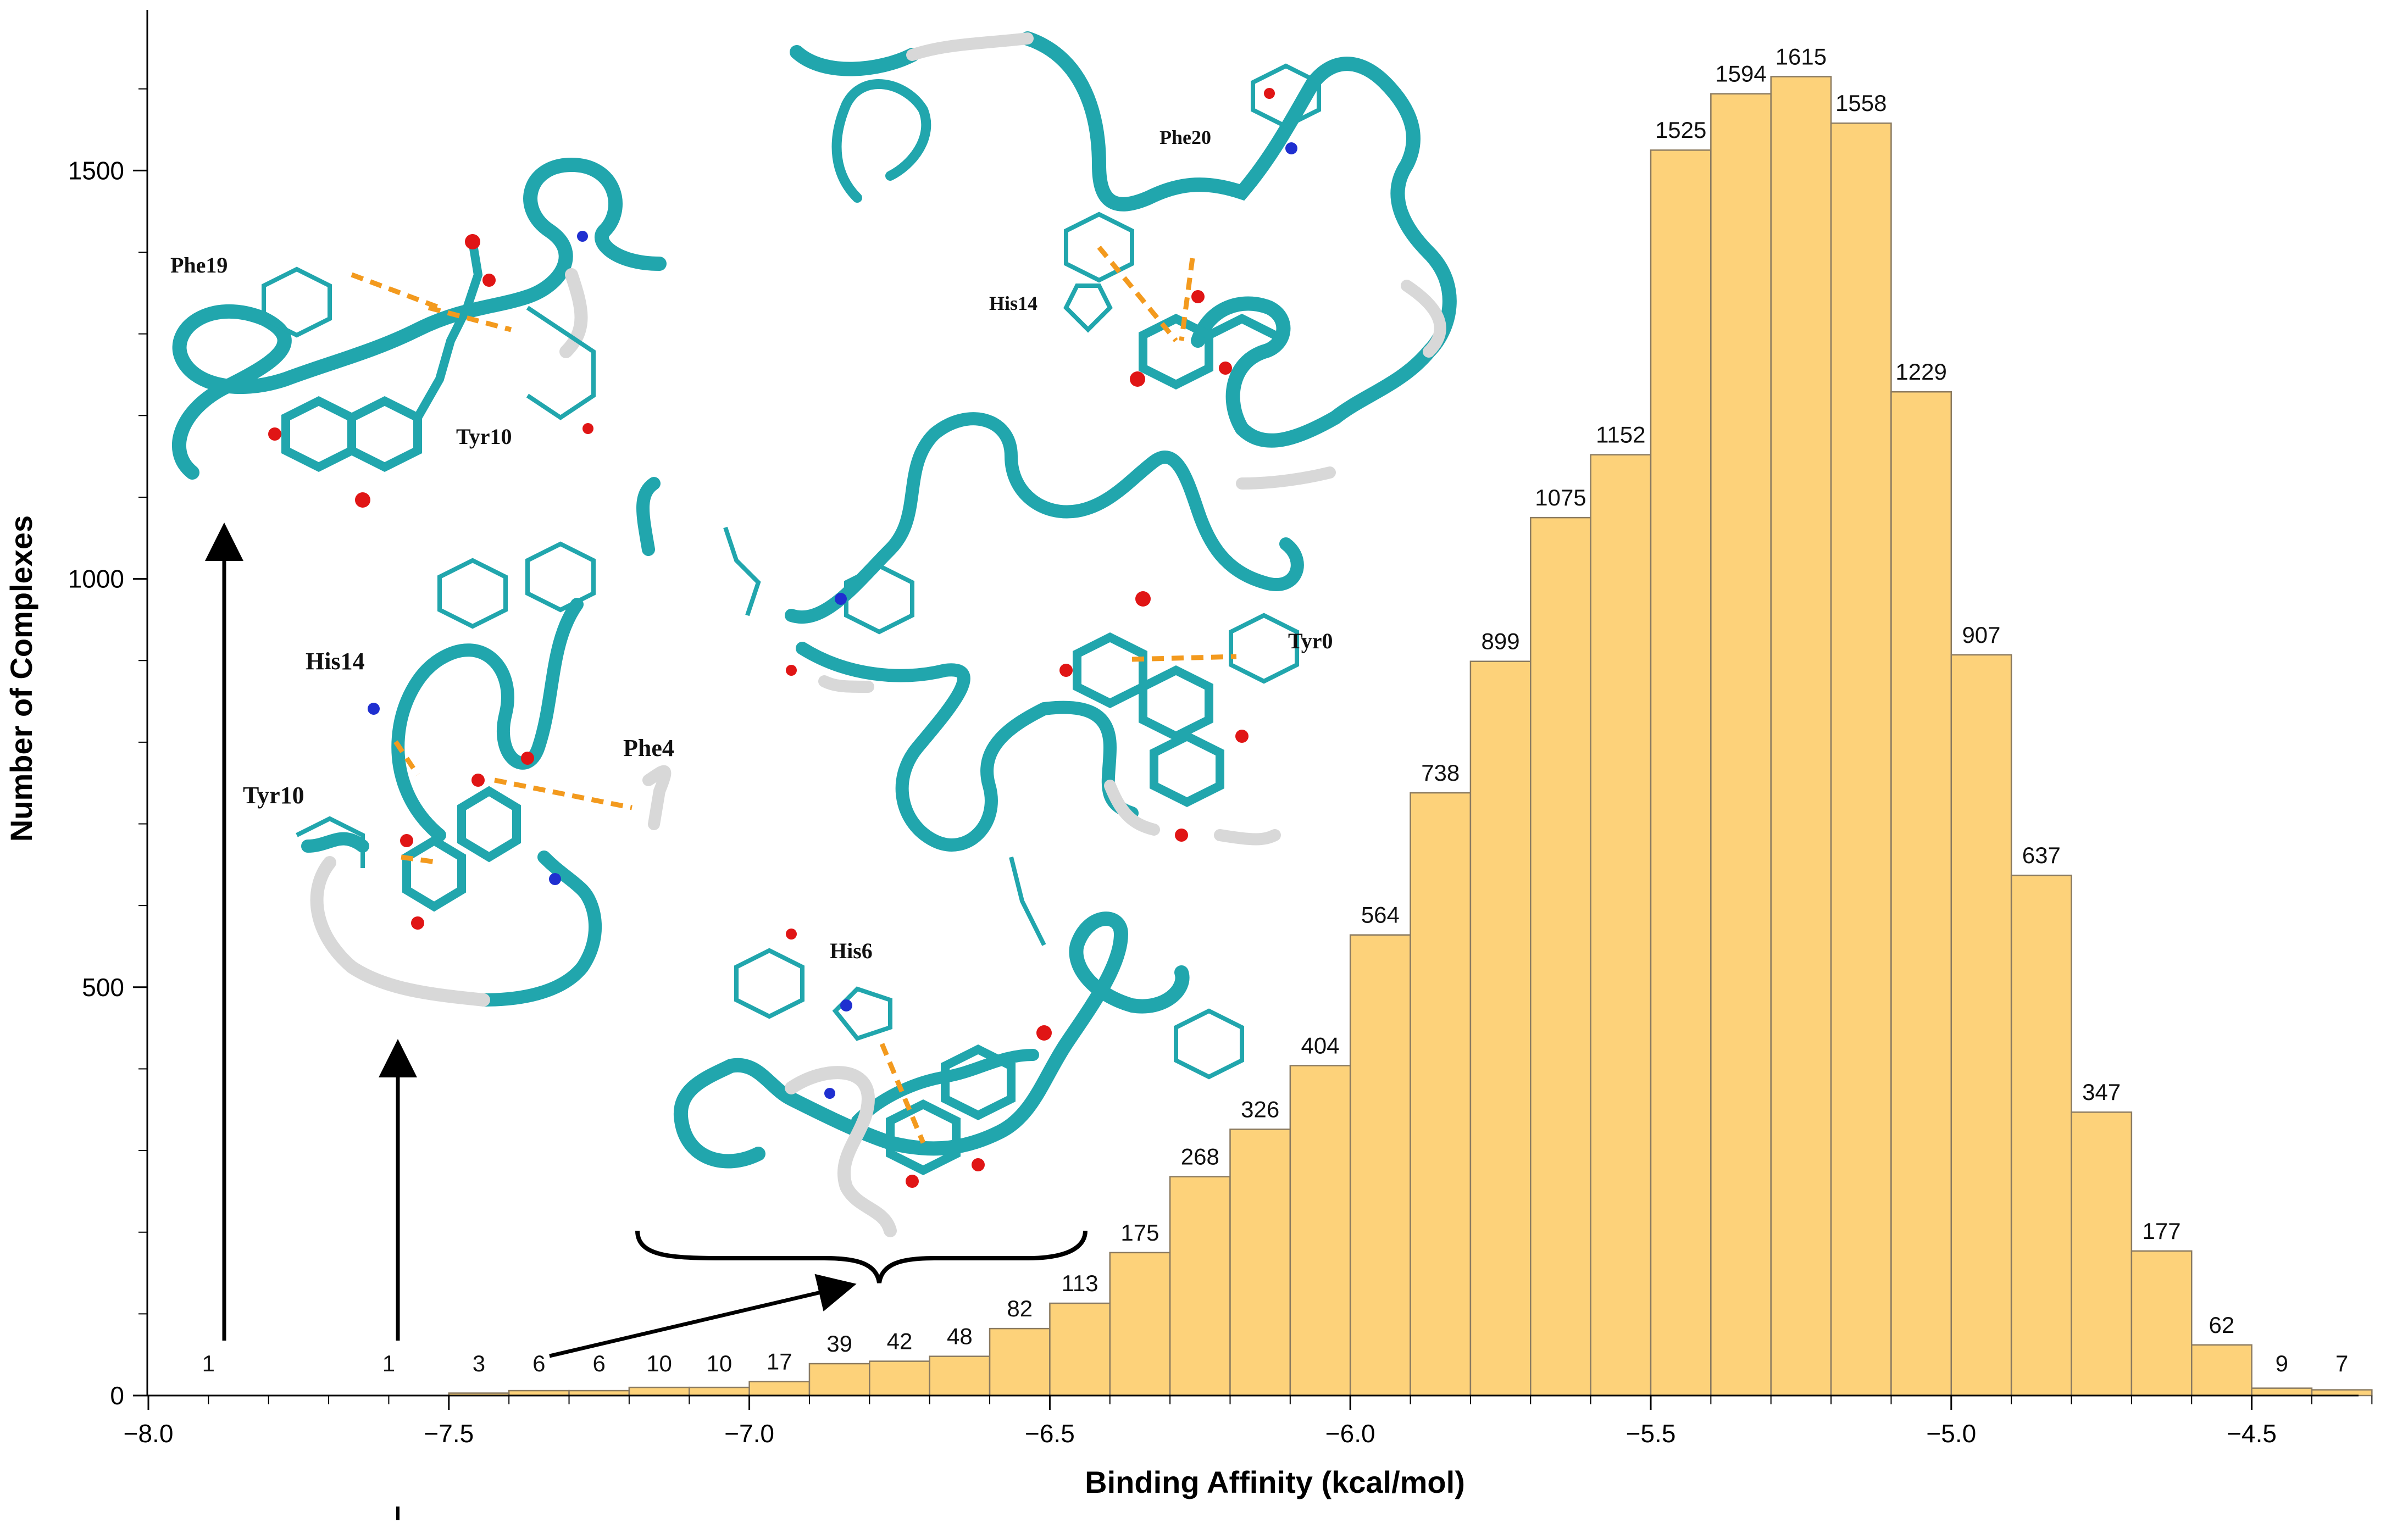 This screenshot has width=2408, height=1523. What do you see at coordinates (449, 1433) in the screenshot?
I see `x-tick-label: −7.5` at bounding box center [449, 1433].